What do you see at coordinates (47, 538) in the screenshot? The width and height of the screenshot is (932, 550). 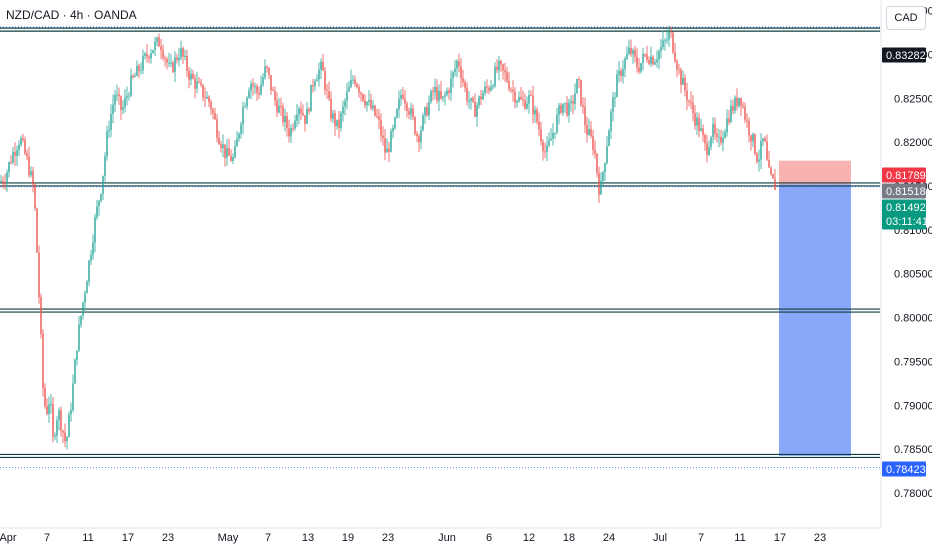 I see `x-tick-label: 7` at bounding box center [47, 538].